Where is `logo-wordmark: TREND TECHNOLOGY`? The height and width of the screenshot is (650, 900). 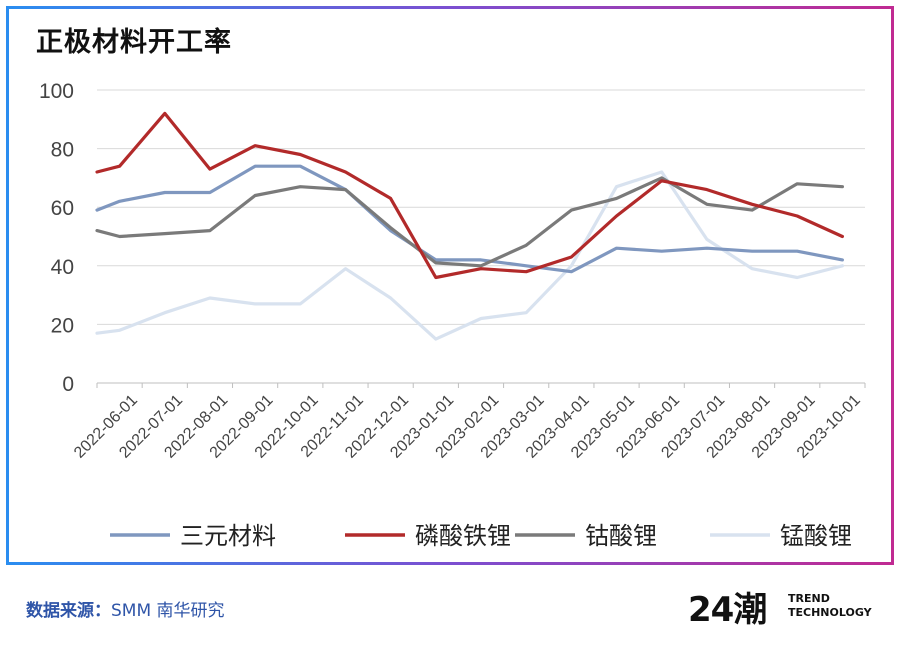 logo-wordmark: TREND TECHNOLOGY is located at coordinates (830, 606).